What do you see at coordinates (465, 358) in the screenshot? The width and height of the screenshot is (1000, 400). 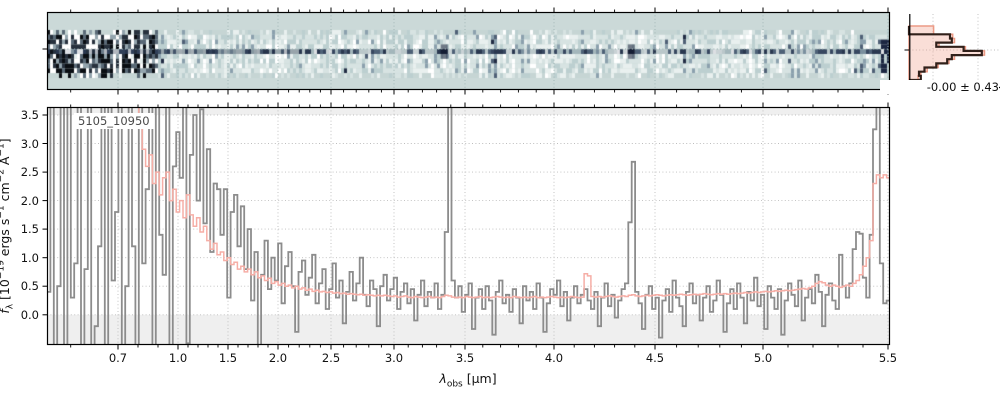 I see `x-tick-label: 3.5` at bounding box center [465, 358].